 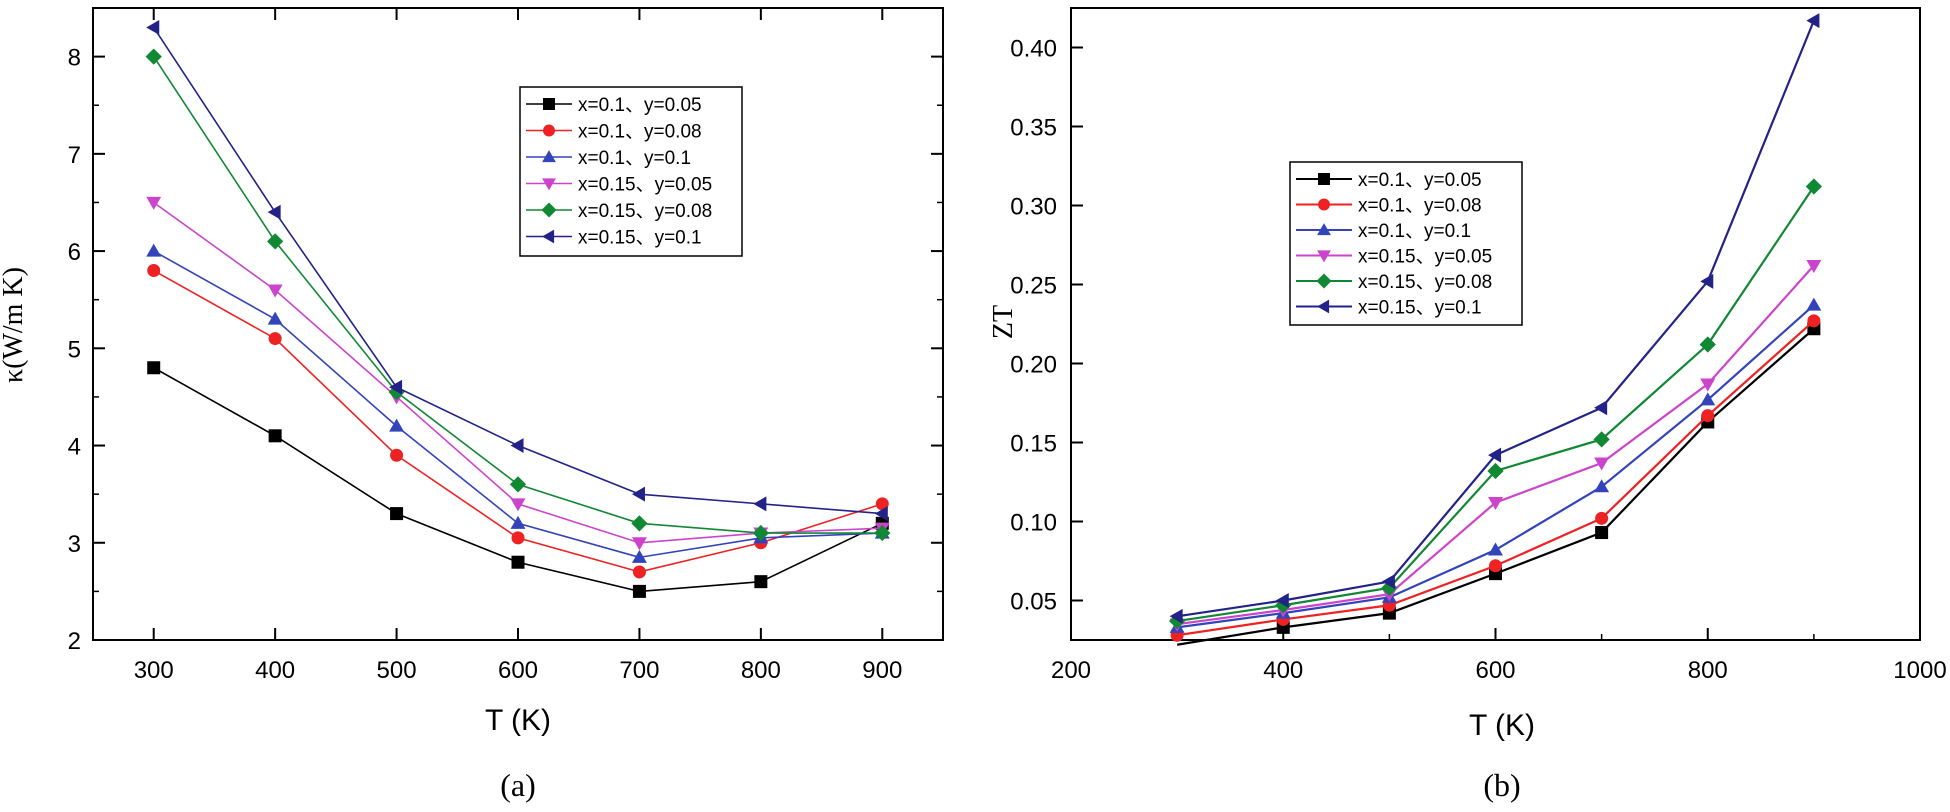 What do you see at coordinates (1501, 785) in the screenshot?
I see `panel-caption-b: (b)` at bounding box center [1501, 785].